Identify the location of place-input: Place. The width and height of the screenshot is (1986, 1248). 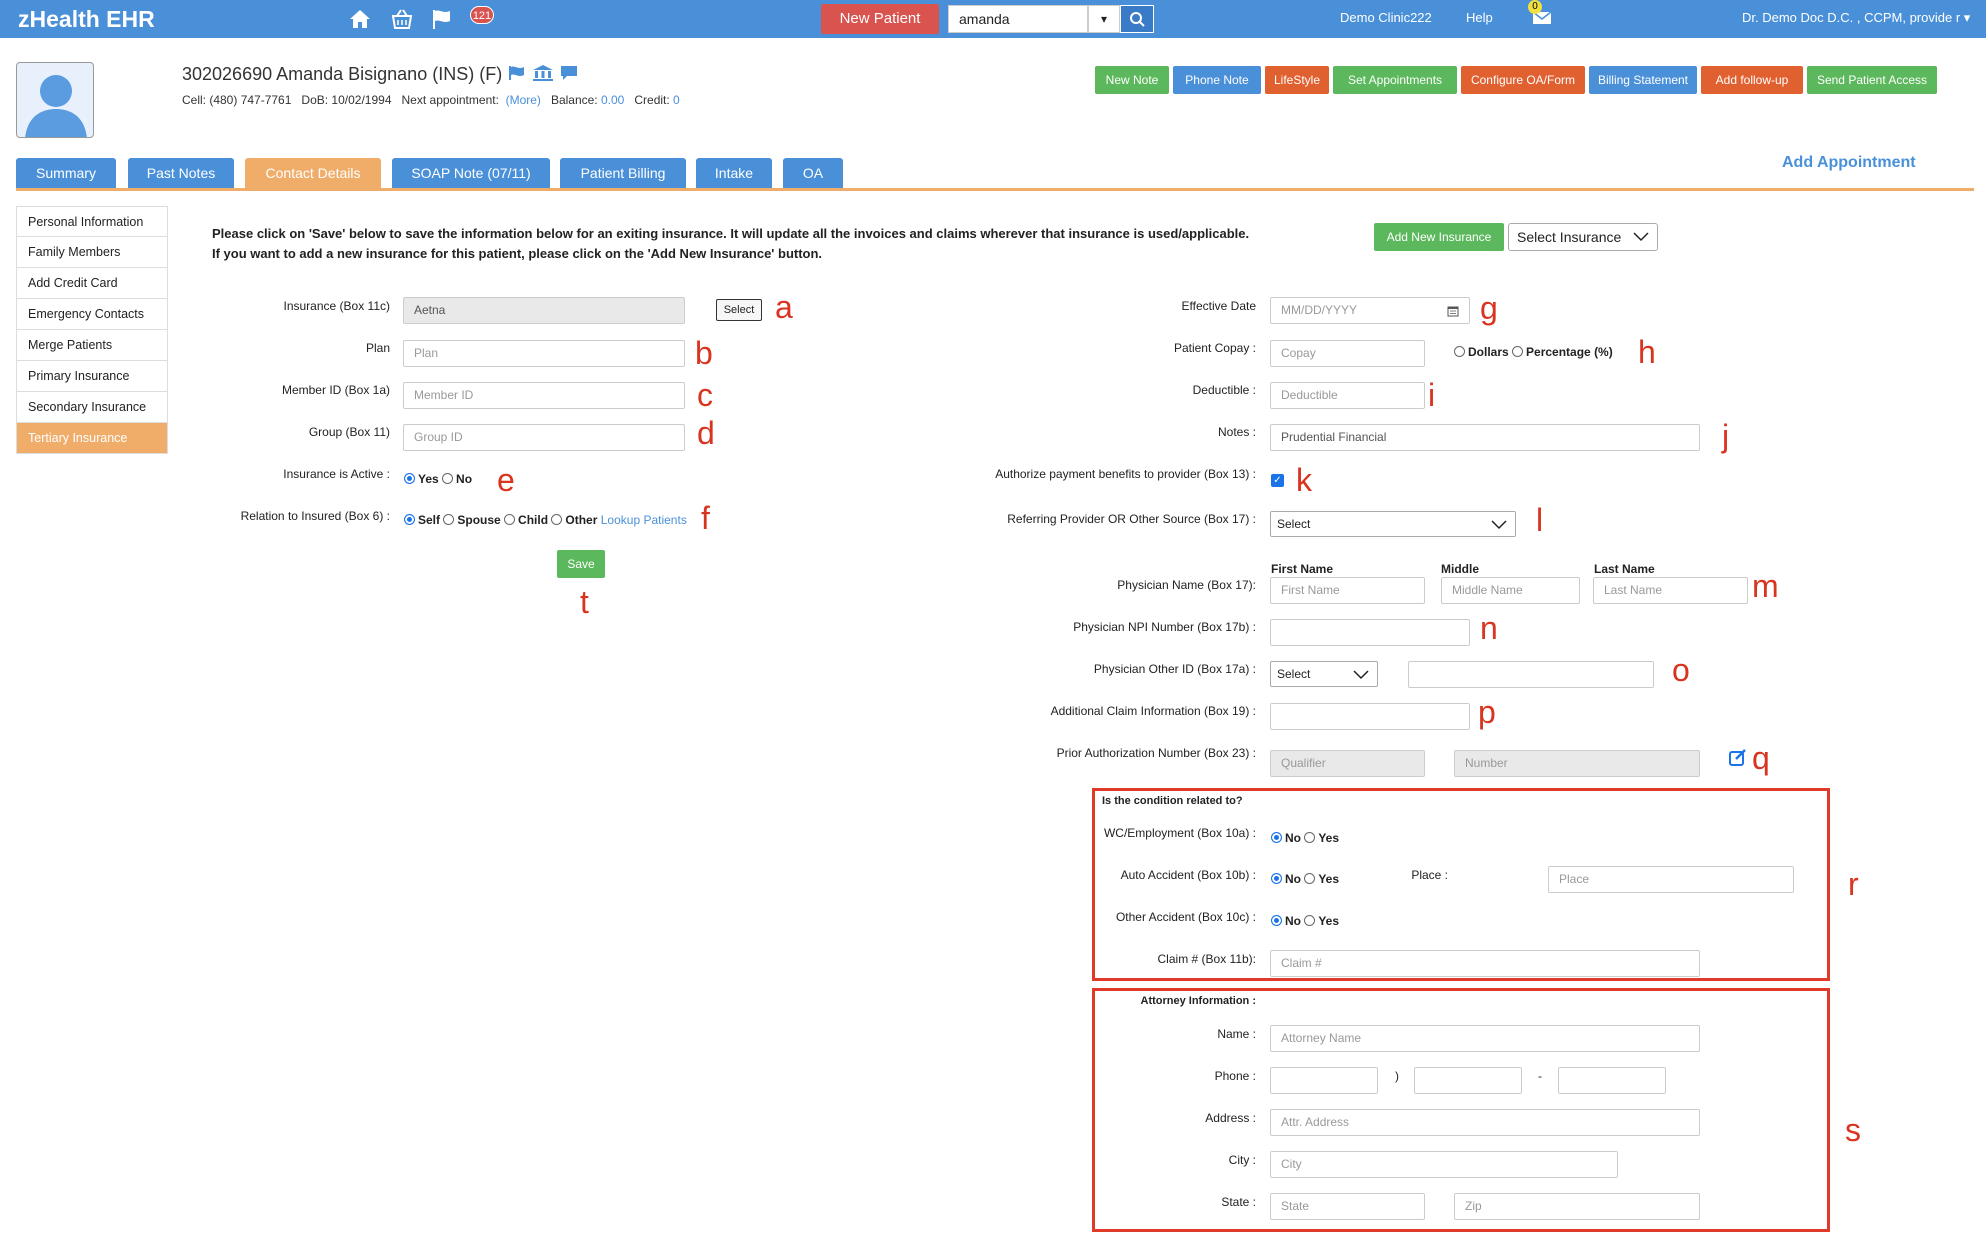
(1671, 879).